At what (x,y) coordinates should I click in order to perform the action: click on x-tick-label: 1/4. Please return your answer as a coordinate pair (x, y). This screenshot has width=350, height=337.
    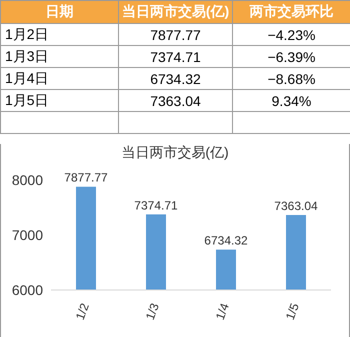
    Looking at the image, I should click on (222, 311).